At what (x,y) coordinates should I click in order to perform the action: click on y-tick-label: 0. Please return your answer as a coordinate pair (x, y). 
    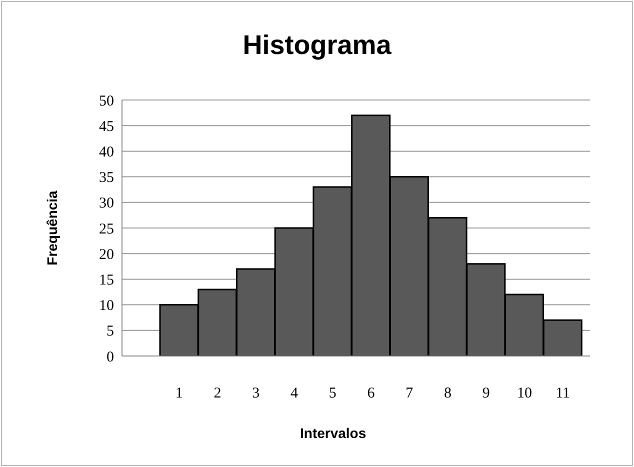
    Looking at the image, I should click on (110, 357).